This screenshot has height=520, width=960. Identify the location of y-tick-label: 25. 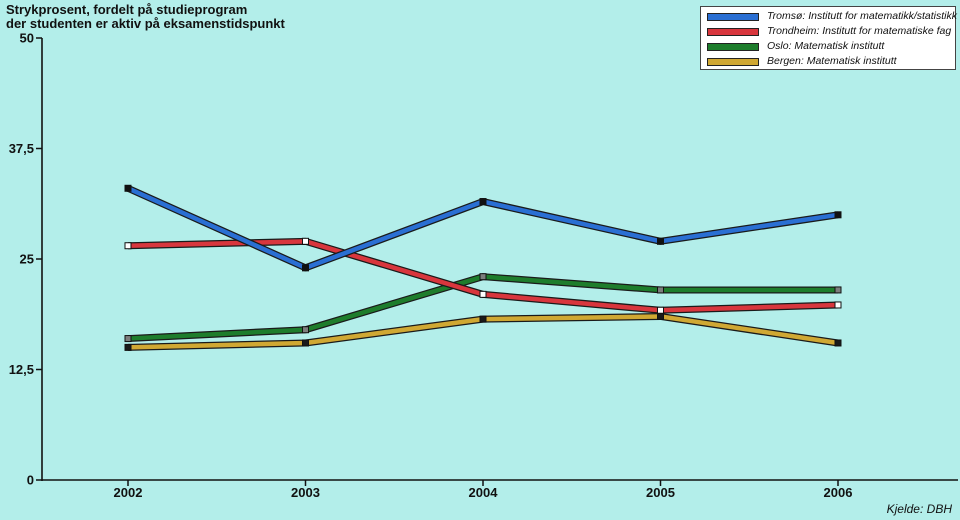
(27, 259).